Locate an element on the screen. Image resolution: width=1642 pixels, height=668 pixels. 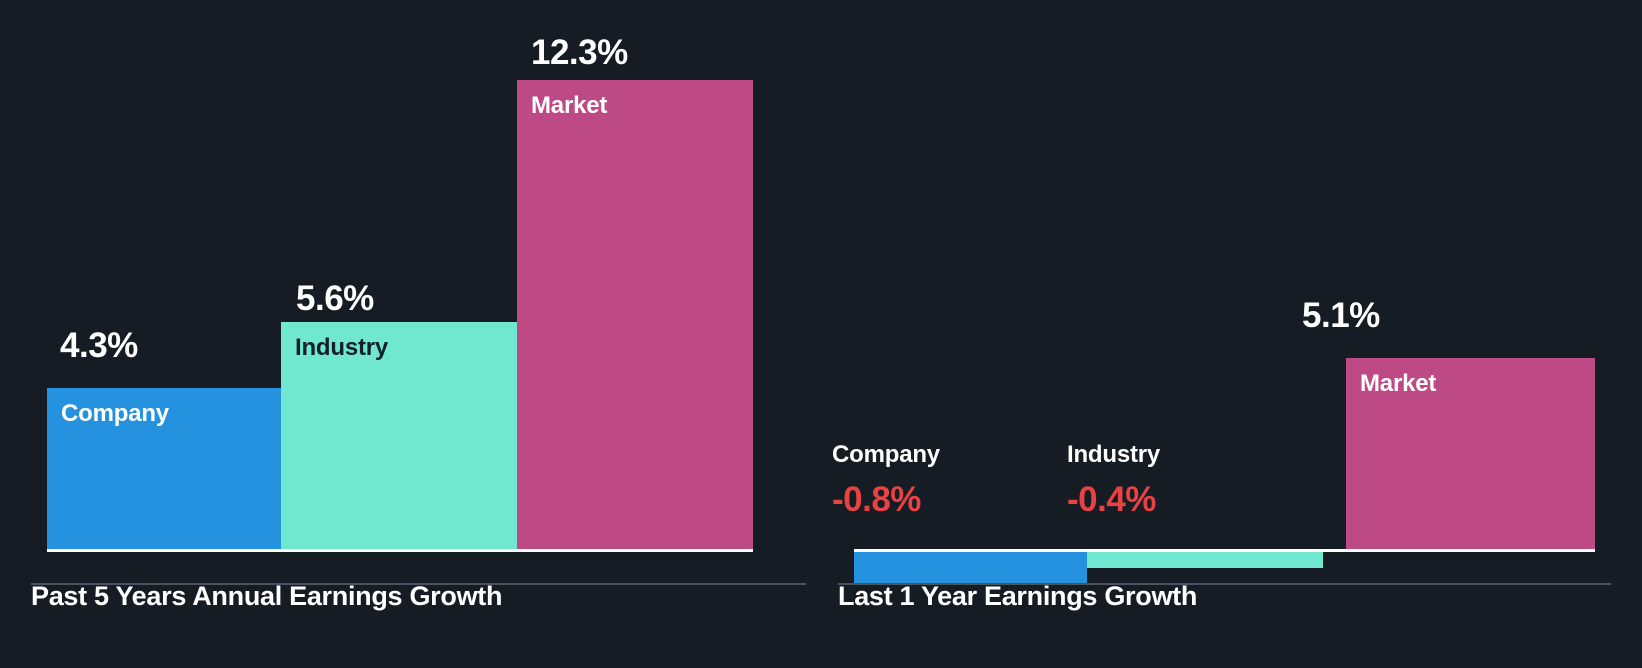
bar-company is located at coordinates (970, 567).